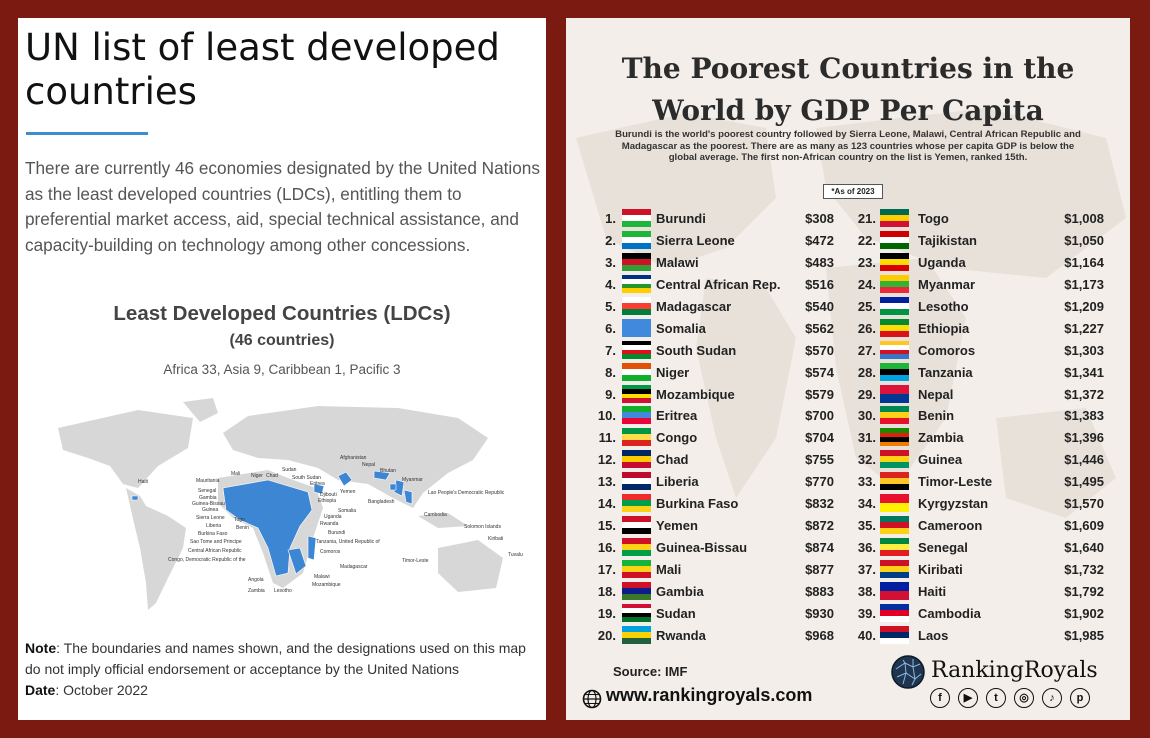 The image size is (1150, 738). Describe the element at coordinates (1084, 394) in the screenshot. I see `gdp-value: $1,372` at that location.